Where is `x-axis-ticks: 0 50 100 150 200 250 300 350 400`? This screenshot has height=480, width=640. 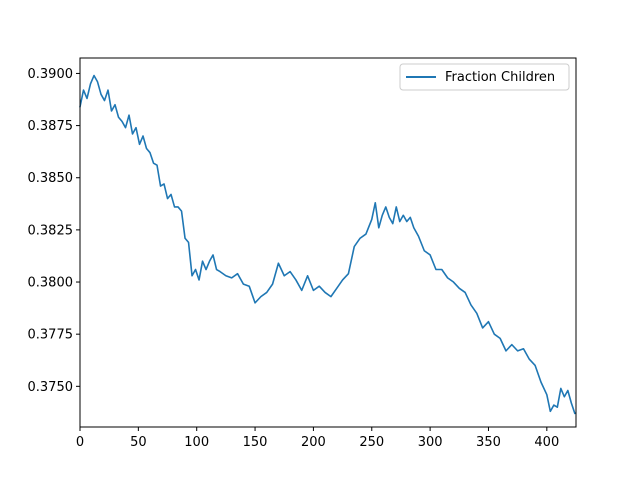
x-axis-ticks: 0 50 100 150 200 250 300 350 400 is located at coordinates (317, 438).